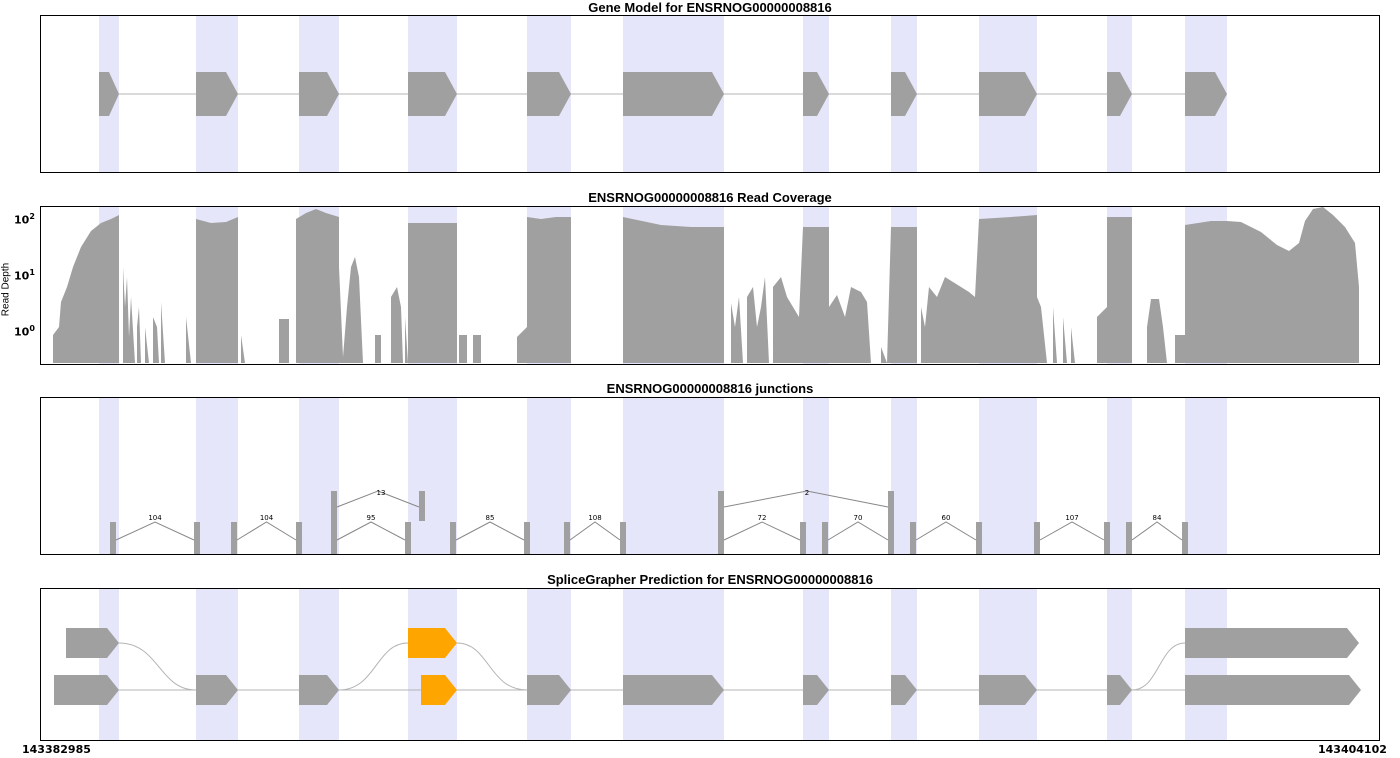 The height and width of the screenshot is (758, 1400). I want to click on junctions-title: ENSRNOG00000008816 junctions, so click(710, 388).